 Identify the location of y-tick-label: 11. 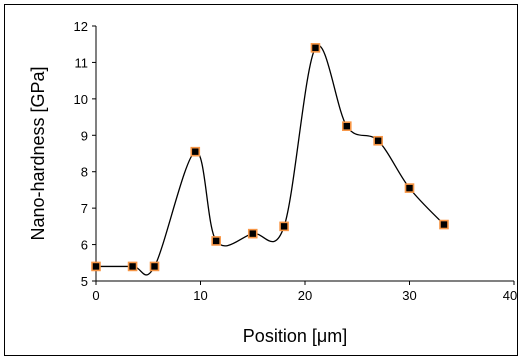
(82, 62).